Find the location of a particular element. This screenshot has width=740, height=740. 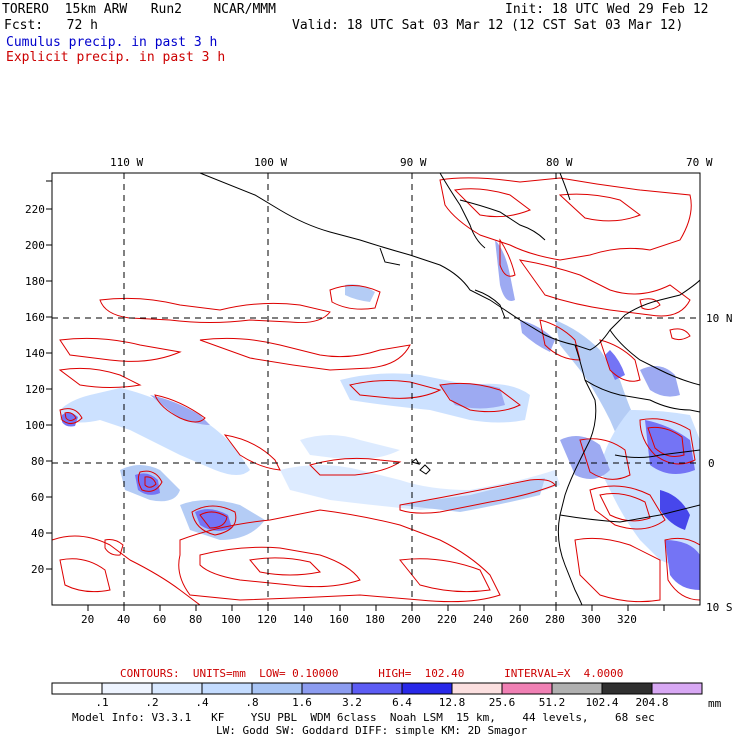

cumulus-legend: Cumulus precip. in past 3 h is located at coordinates (112, 42).